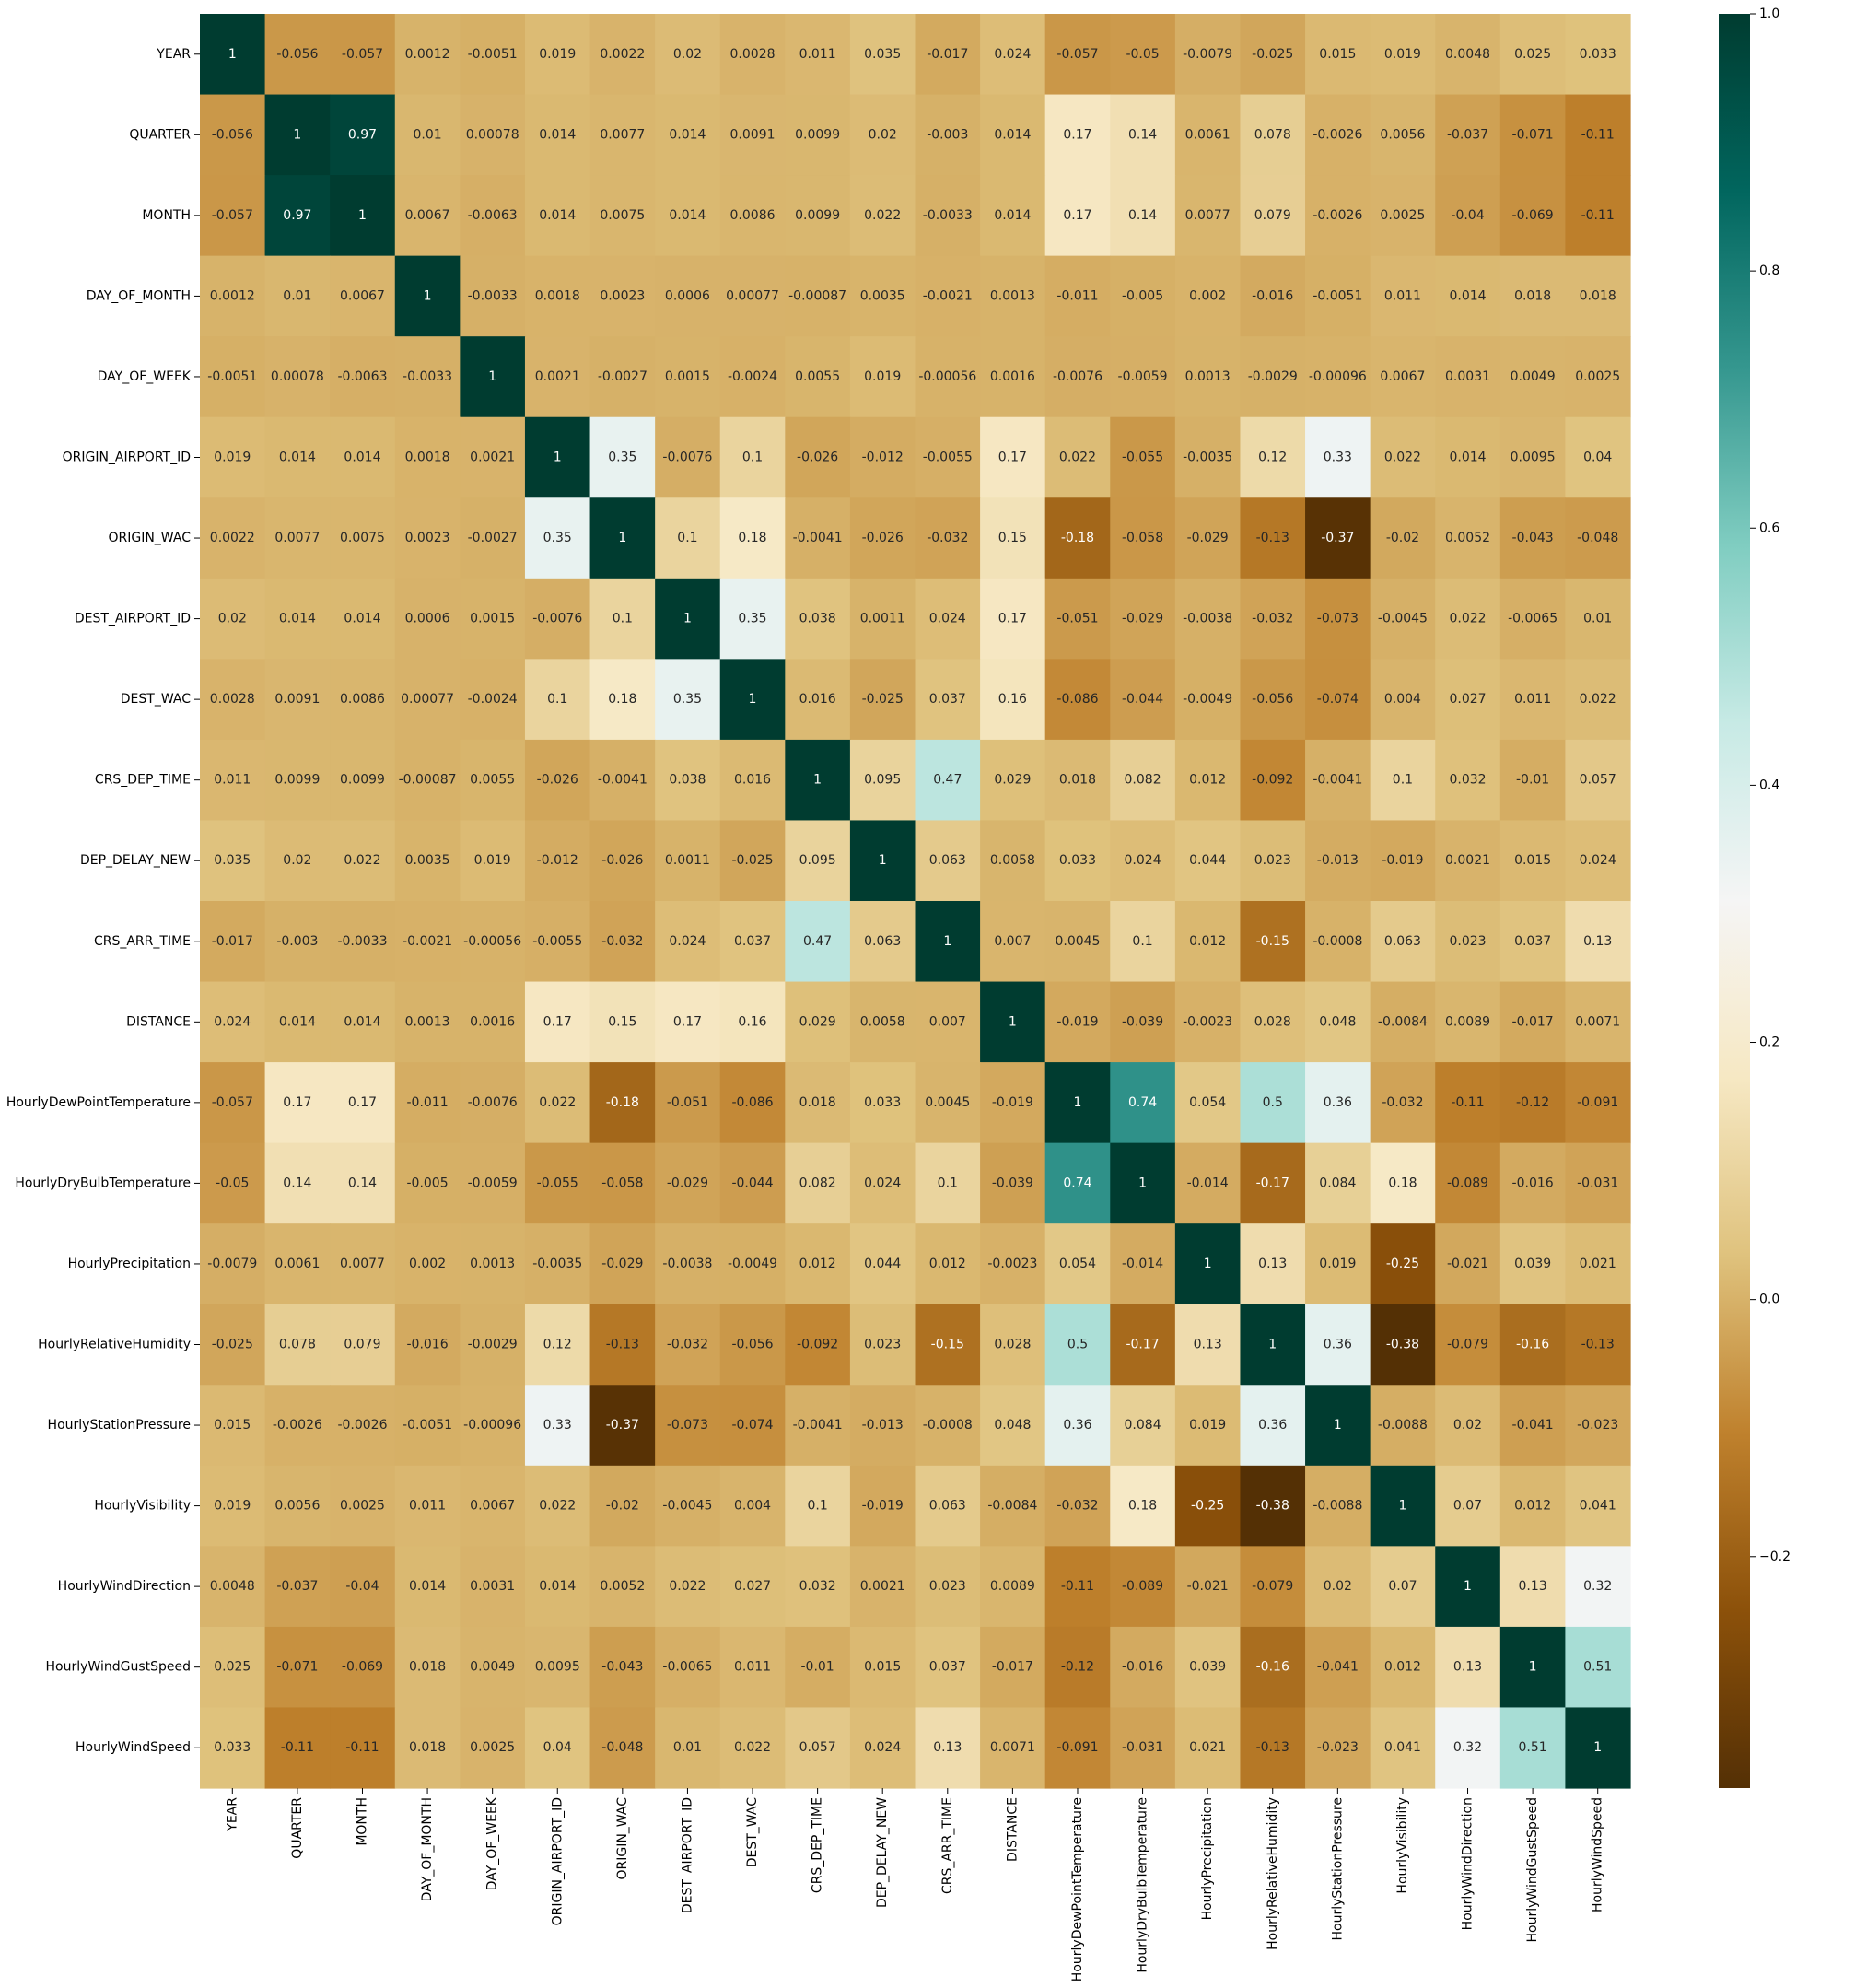  Describe the element at coordinates (557, 1102) in the screenshot. I see `cell-value-label: 0.022` at that location.